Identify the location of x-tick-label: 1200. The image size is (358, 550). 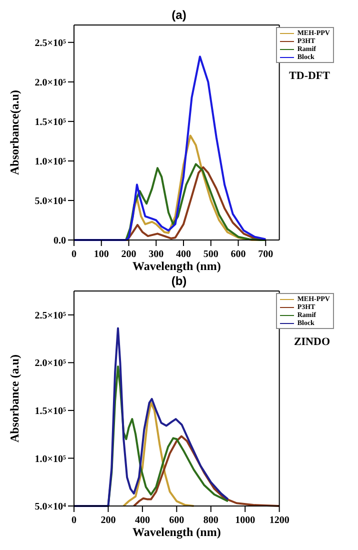
(279, 520).